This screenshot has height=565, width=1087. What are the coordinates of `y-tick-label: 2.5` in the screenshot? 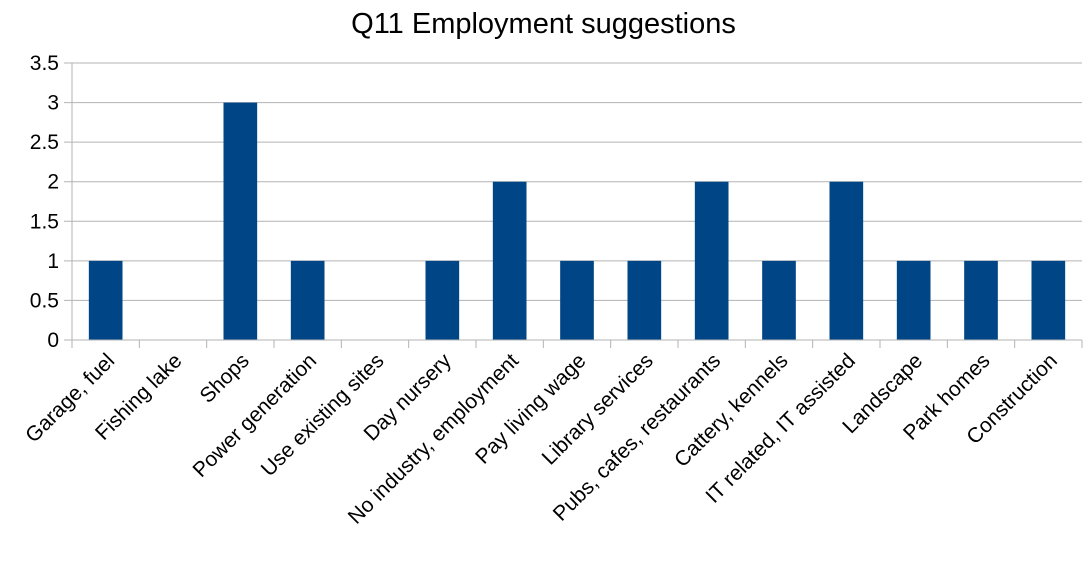 It's located at (44, 142).